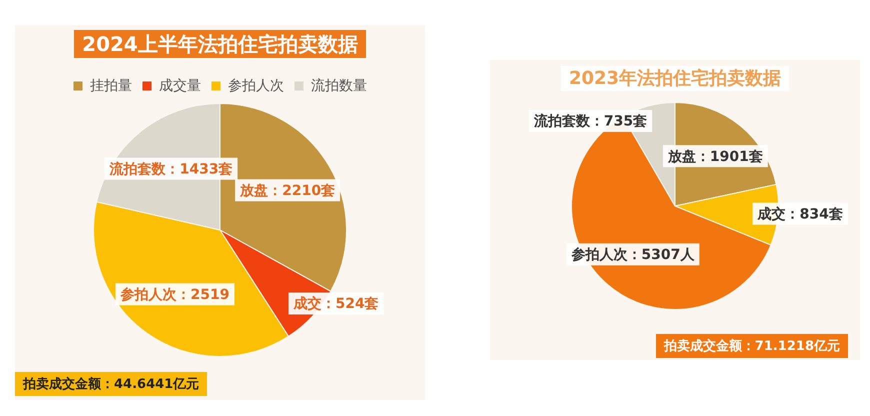  Describe the element at coordinates (675, 78) in the screenshot. I see `chart-title: 2023年法拍住宅拍卖数据` at that location.